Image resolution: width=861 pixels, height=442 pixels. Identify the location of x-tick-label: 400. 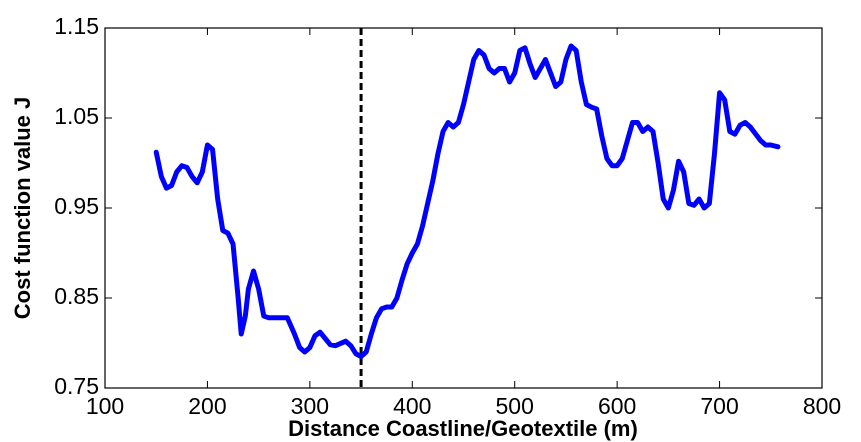
(412, 406).